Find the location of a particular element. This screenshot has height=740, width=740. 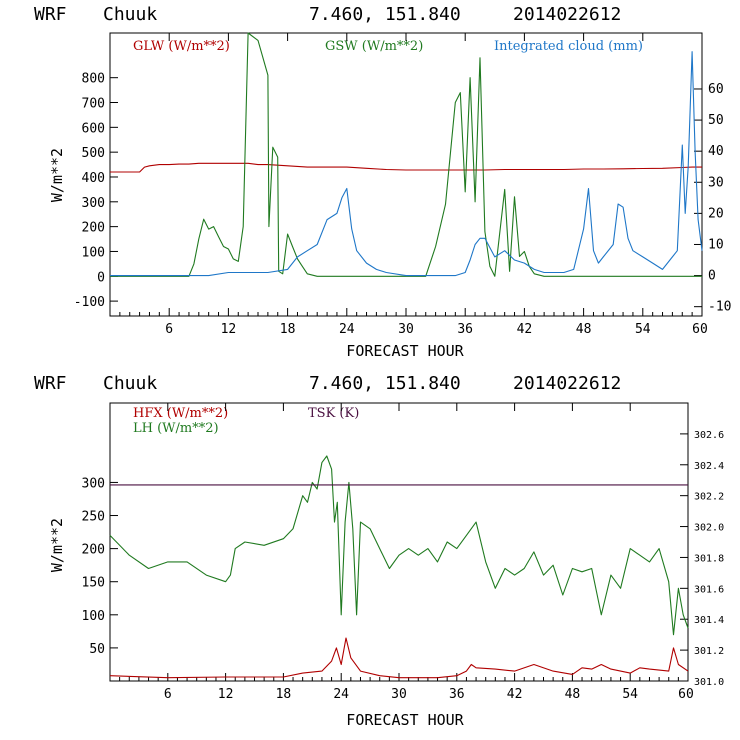

panel1-ytick-label: 200 is located at coordinates (93, 228).